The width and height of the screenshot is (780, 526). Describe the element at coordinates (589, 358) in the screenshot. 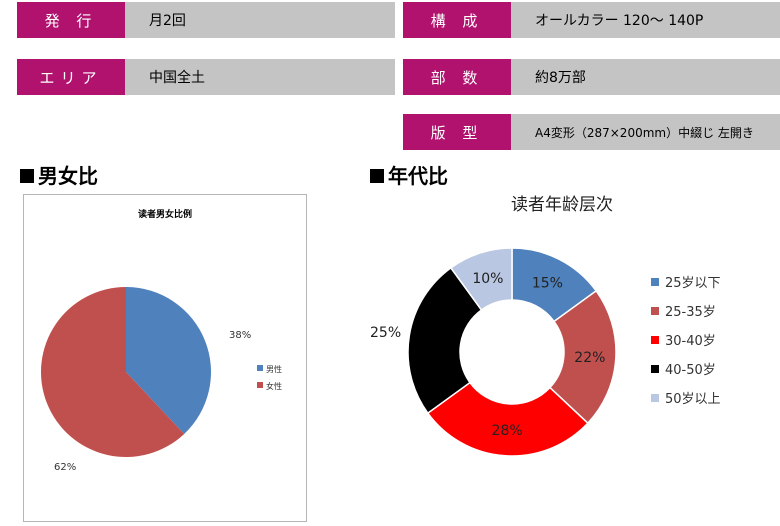

I see `slice-label: 22%` at that location.